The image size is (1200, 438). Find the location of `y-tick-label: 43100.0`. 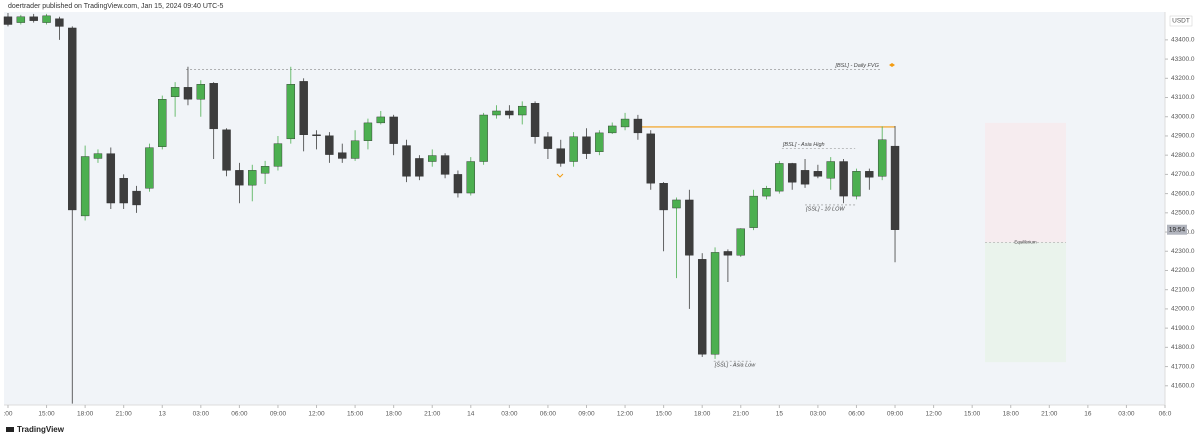

y-tick-label: 43100.0 is located at coordinates (1183, 97).